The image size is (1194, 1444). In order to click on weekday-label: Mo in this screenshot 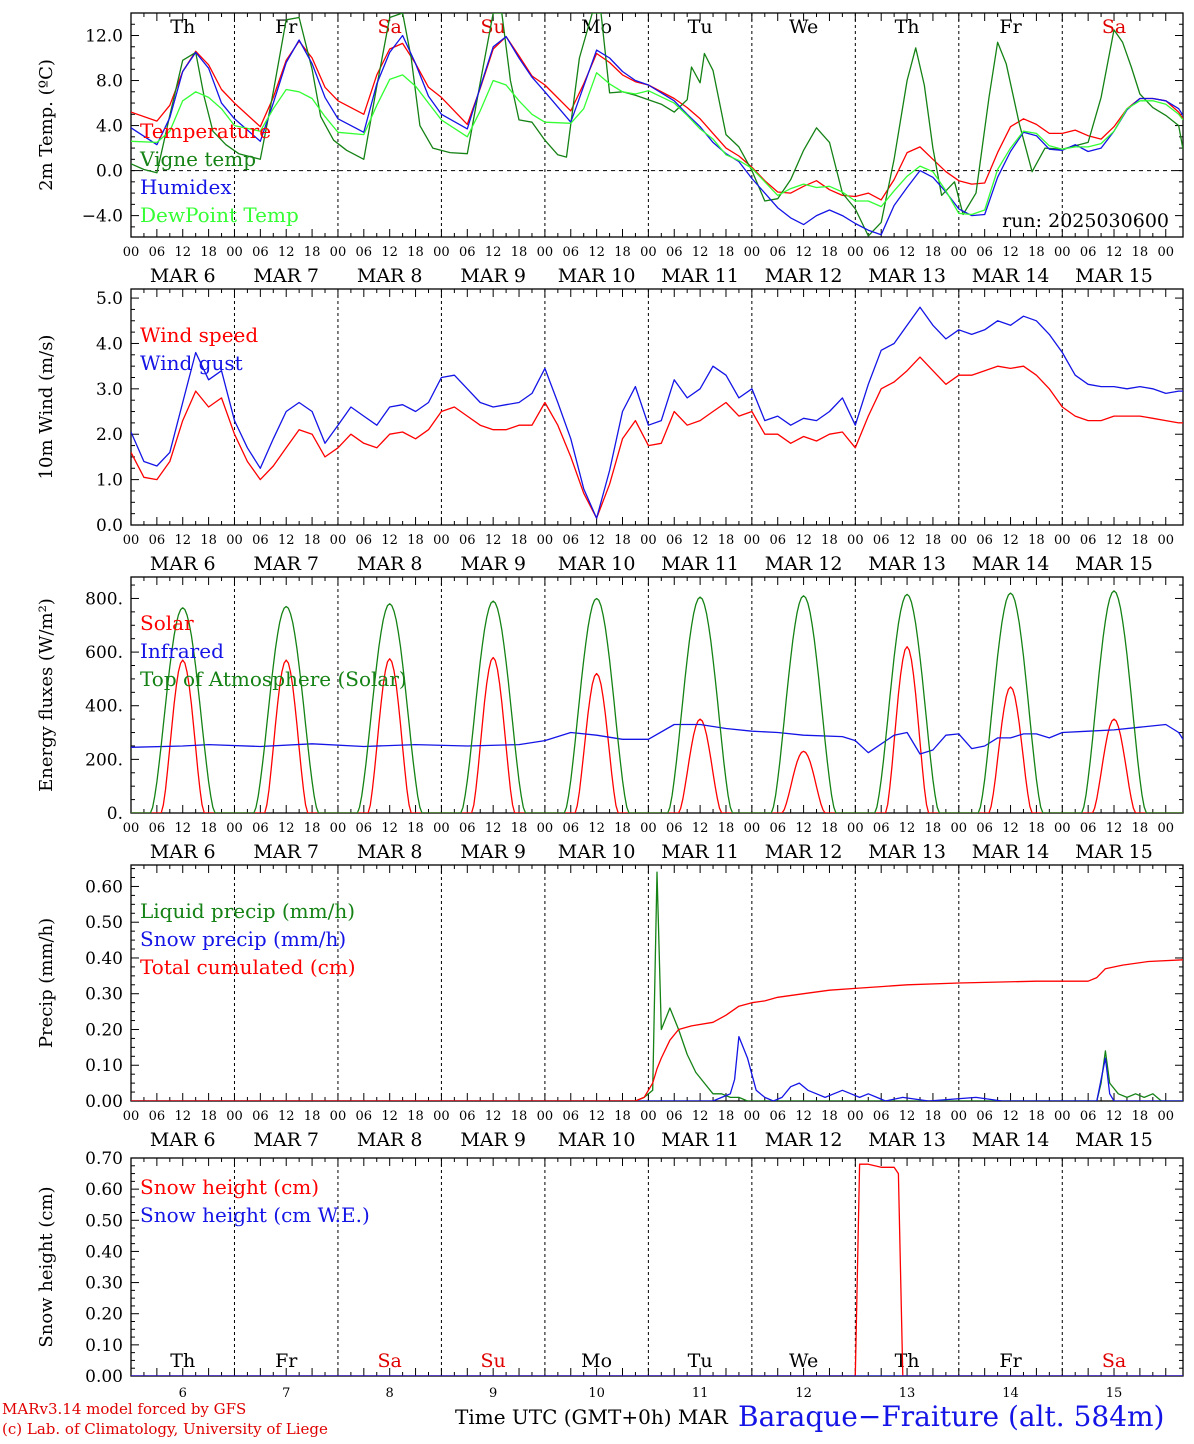, I will do `click(596, 1361)`.